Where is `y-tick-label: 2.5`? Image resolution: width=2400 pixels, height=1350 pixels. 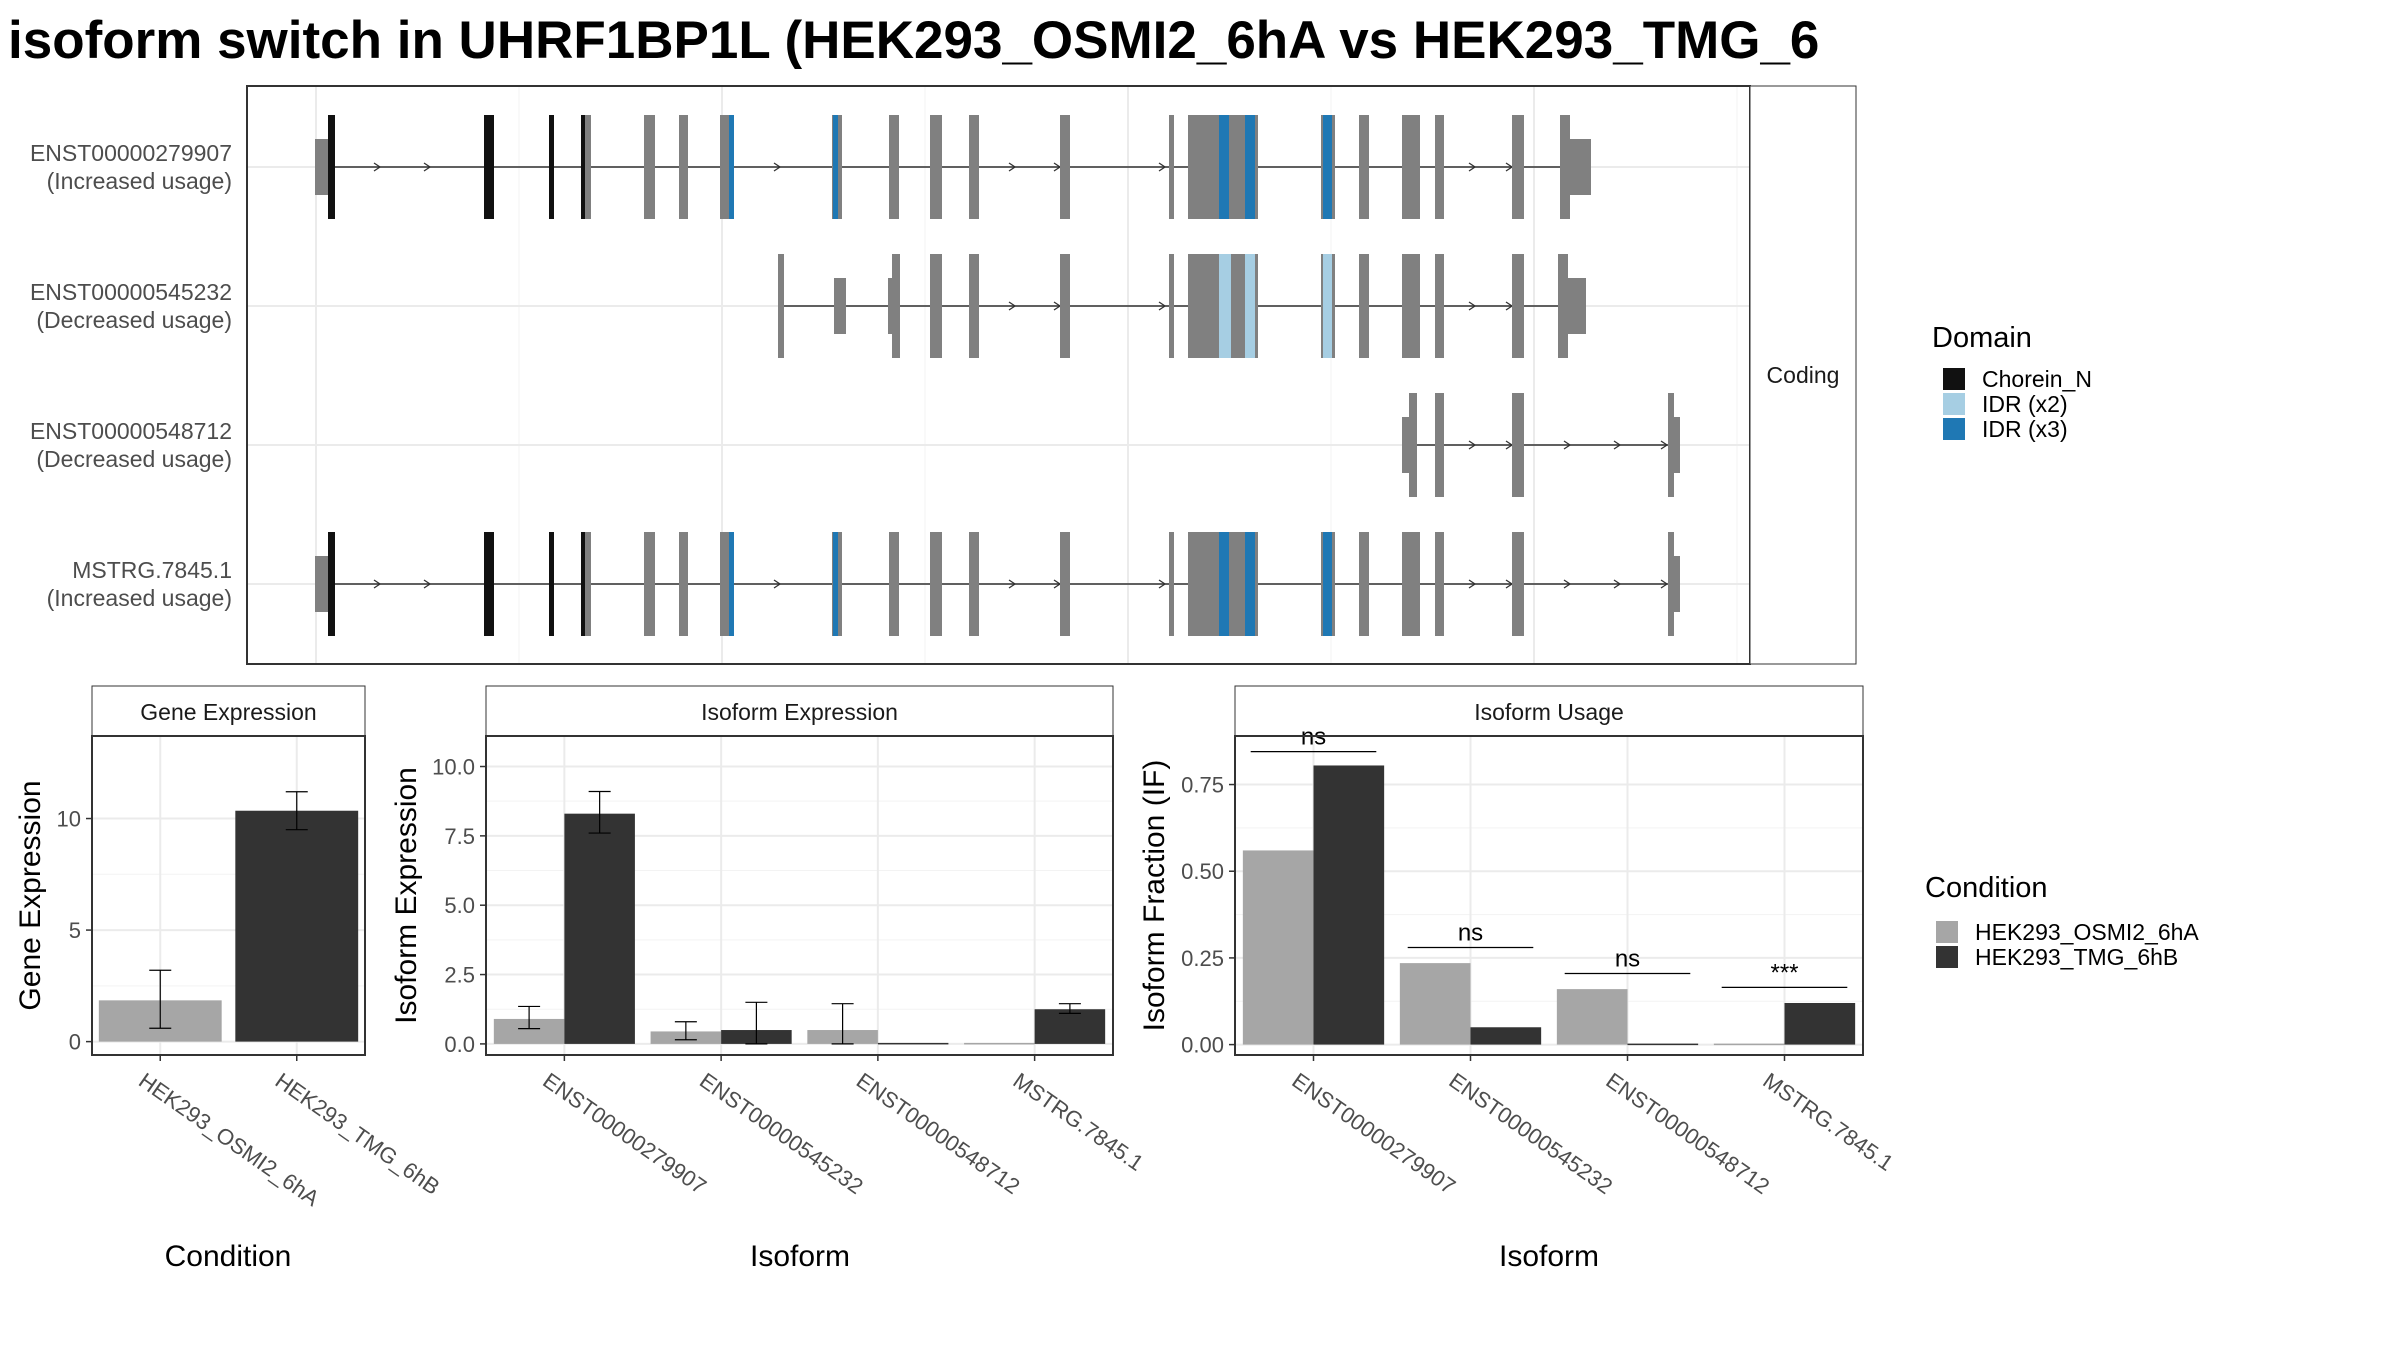
y-tick-label: 2.5 is located at coordinates (459, 975).